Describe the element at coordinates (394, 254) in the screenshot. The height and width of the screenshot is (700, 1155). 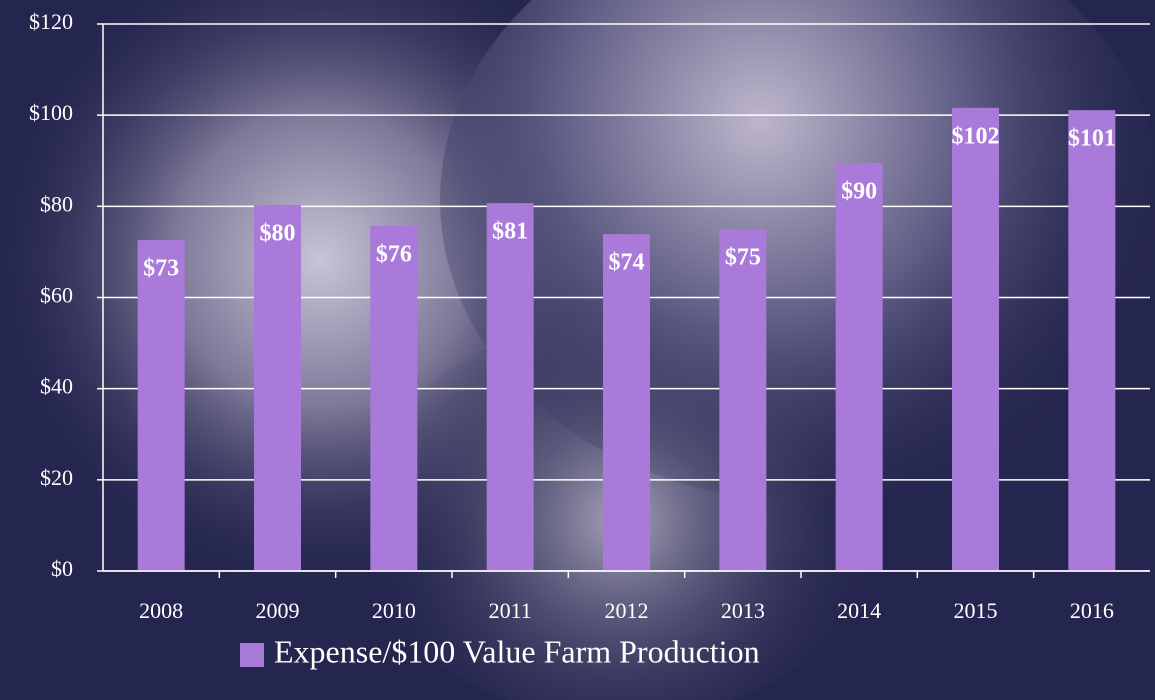
I see `data-label: $76` at that location.